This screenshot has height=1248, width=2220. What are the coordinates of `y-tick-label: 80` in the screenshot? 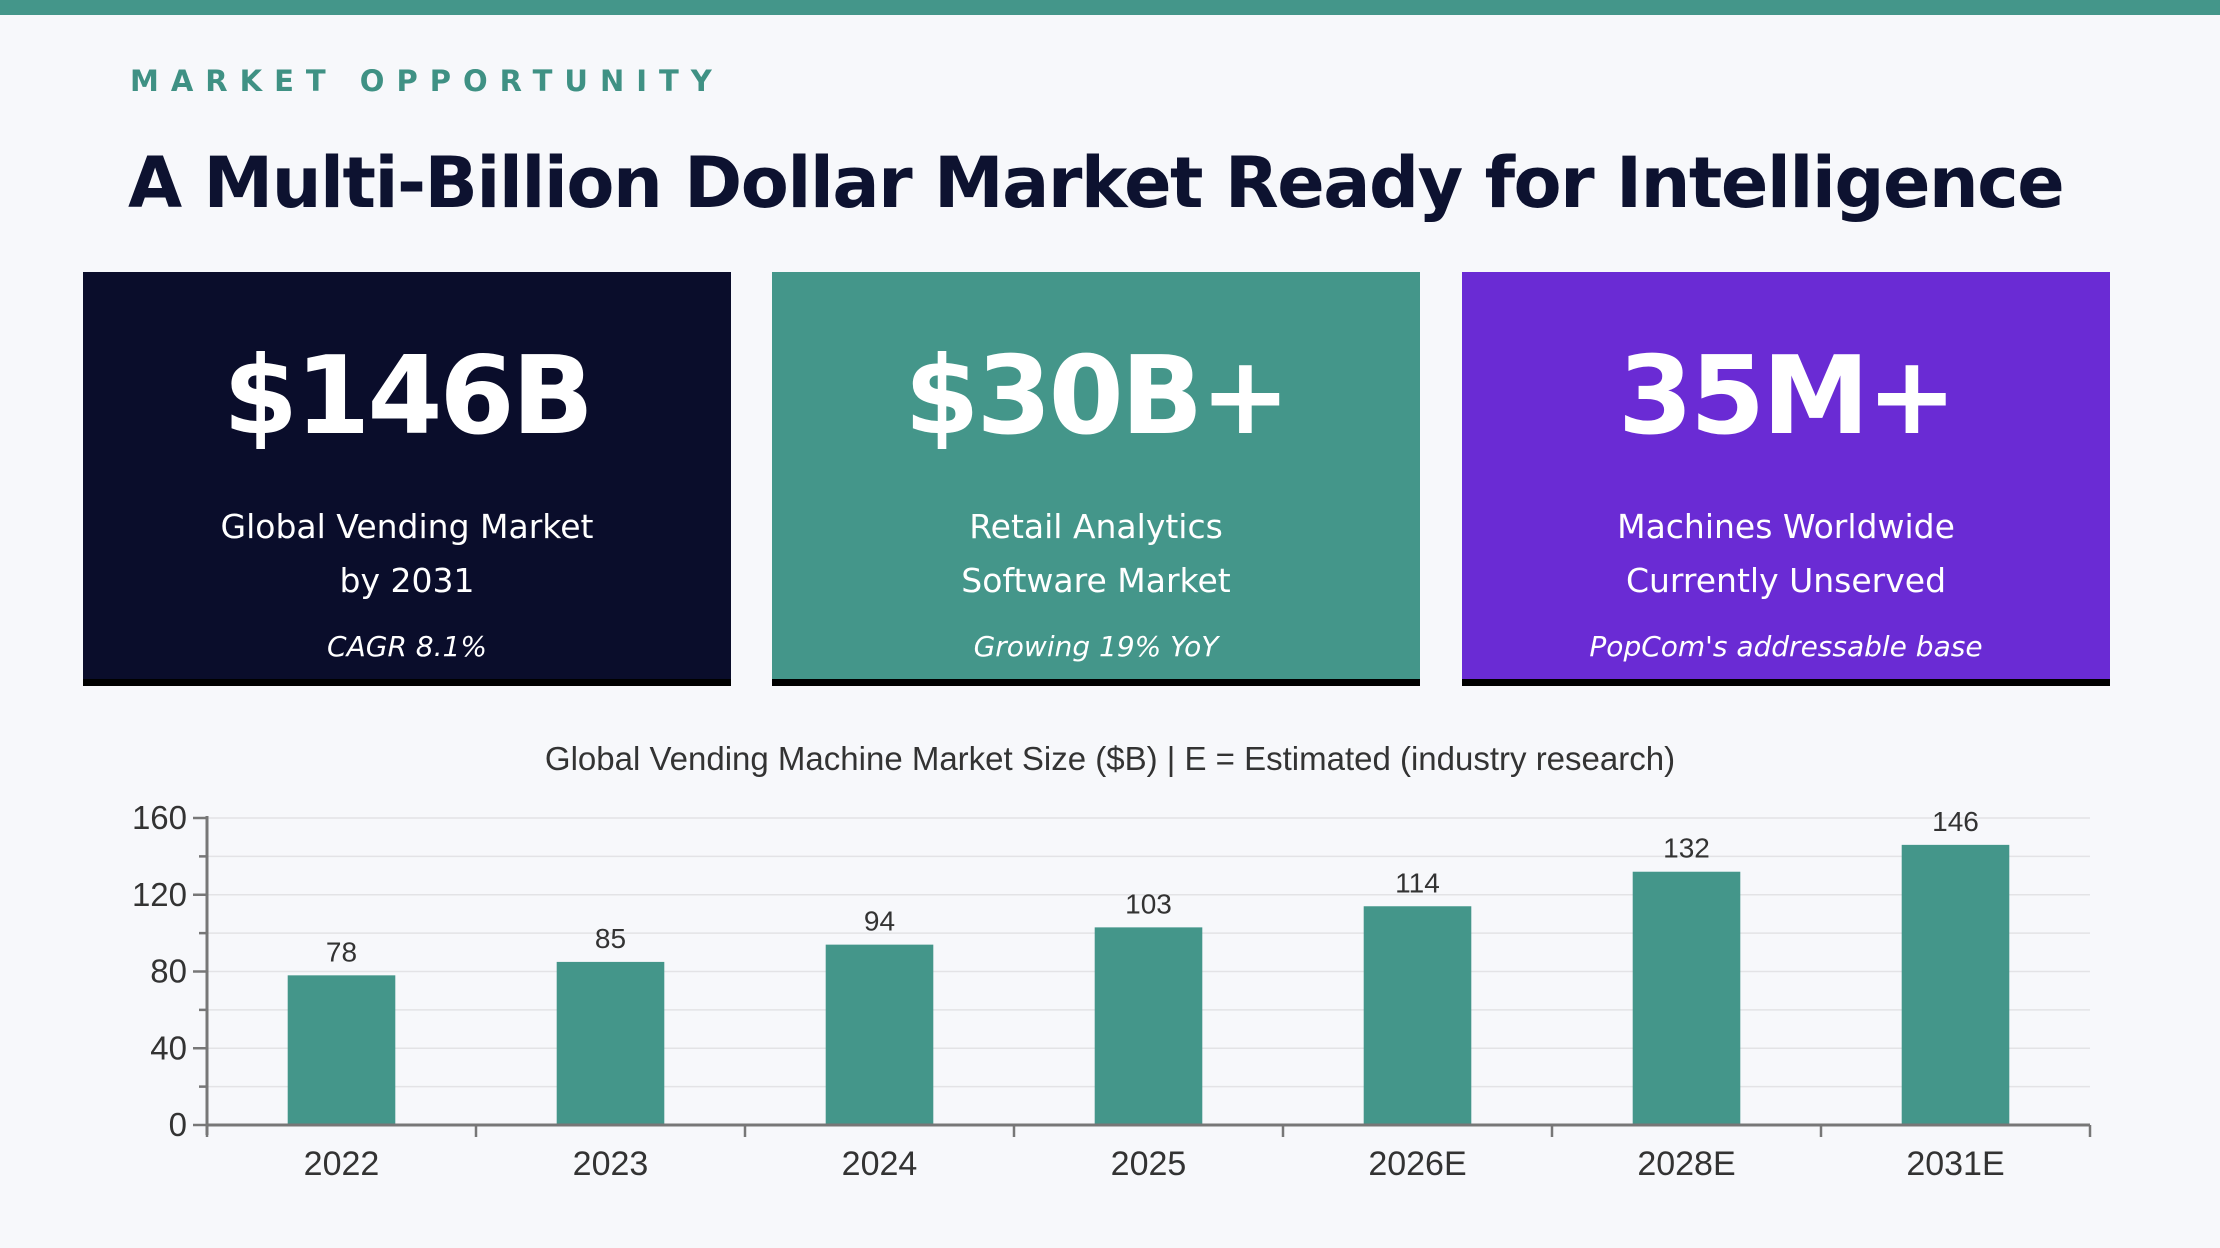 It's located at (168, 971).